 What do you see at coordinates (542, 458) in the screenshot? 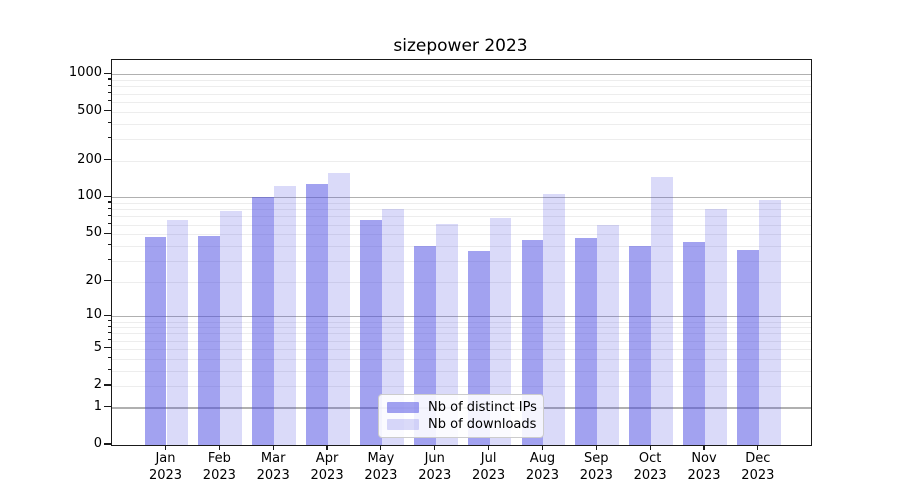
I see `x-tick-label-month: Aug` at bounding box center [542, 458].